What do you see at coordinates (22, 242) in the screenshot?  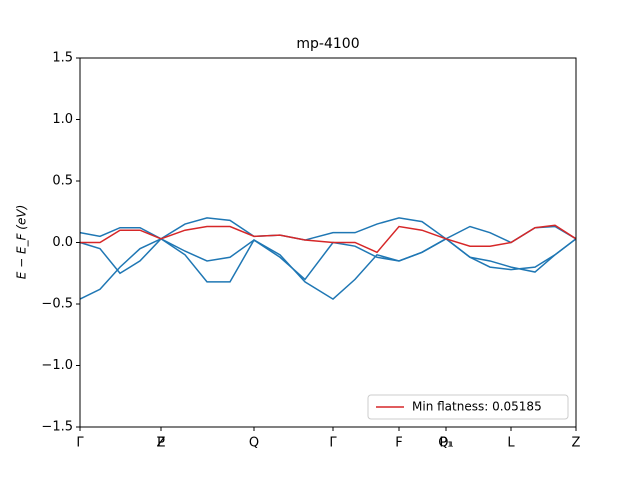 I see `y-axis-label: E − E_F (eV)` at bounding box center [22, 242].